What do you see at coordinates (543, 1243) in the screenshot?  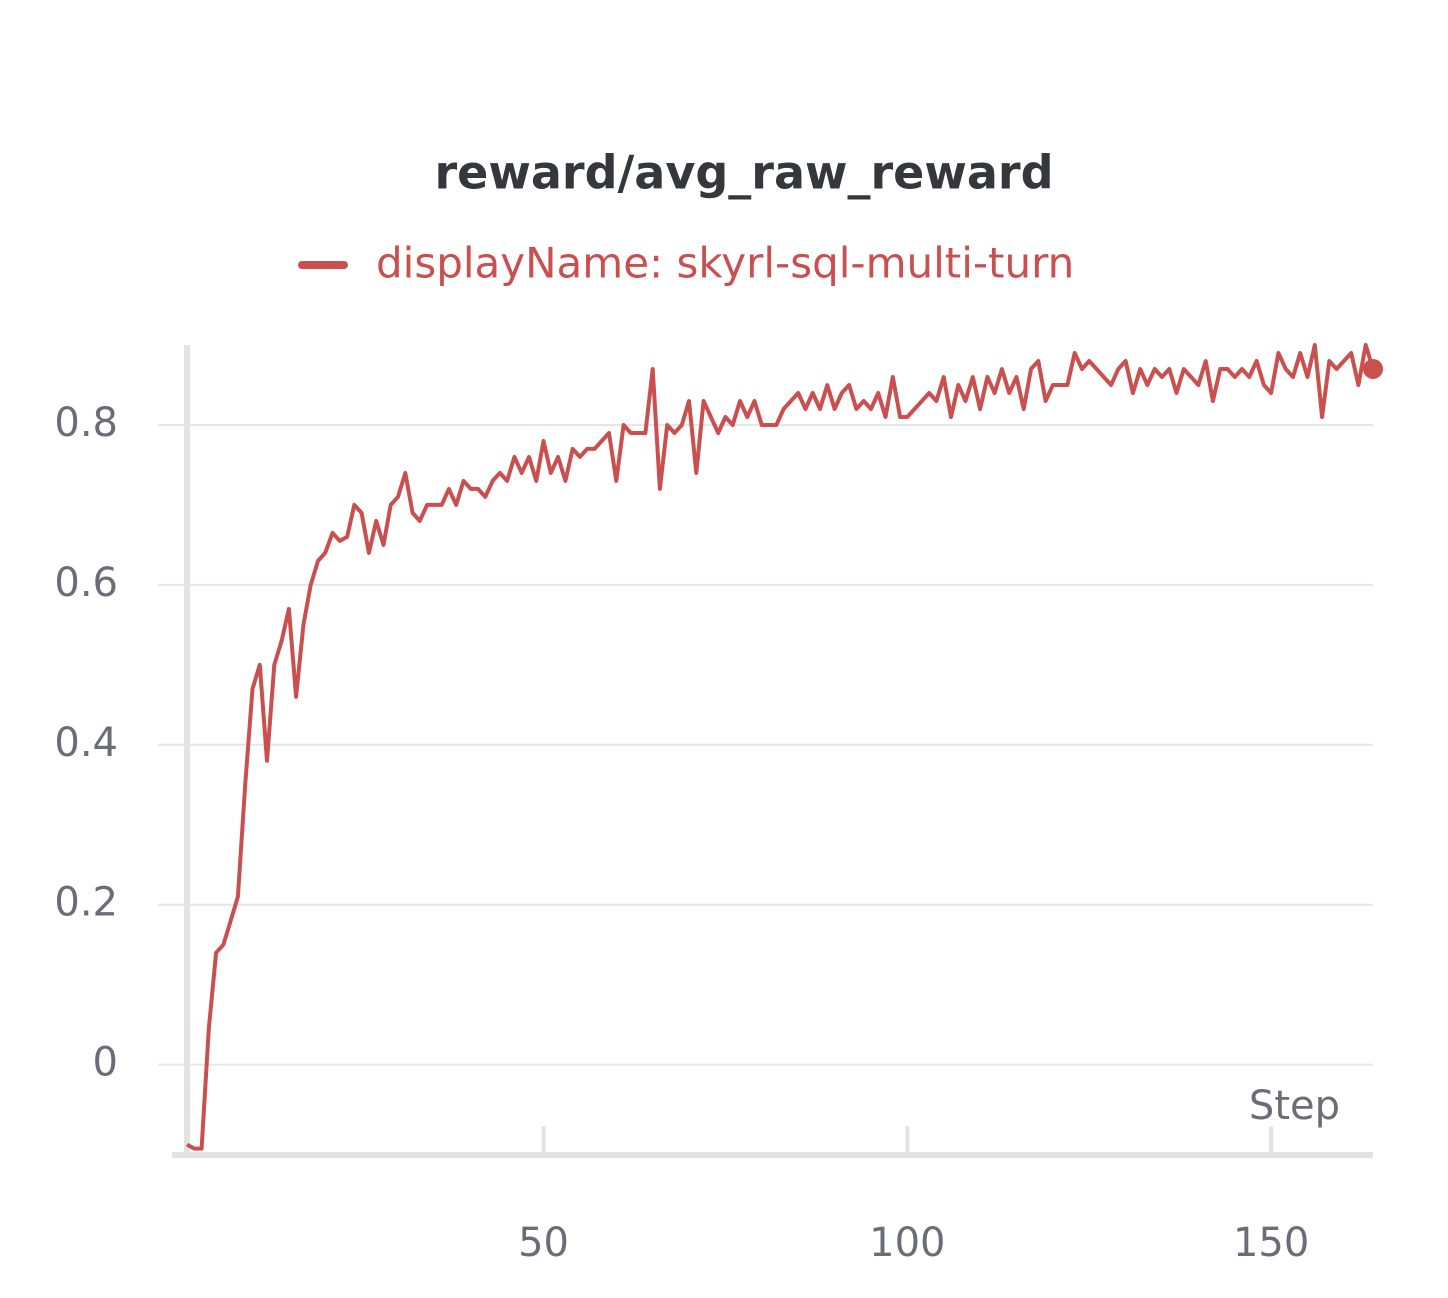 I see `x-tick-label: 50` at bounding box center [543, 1243].